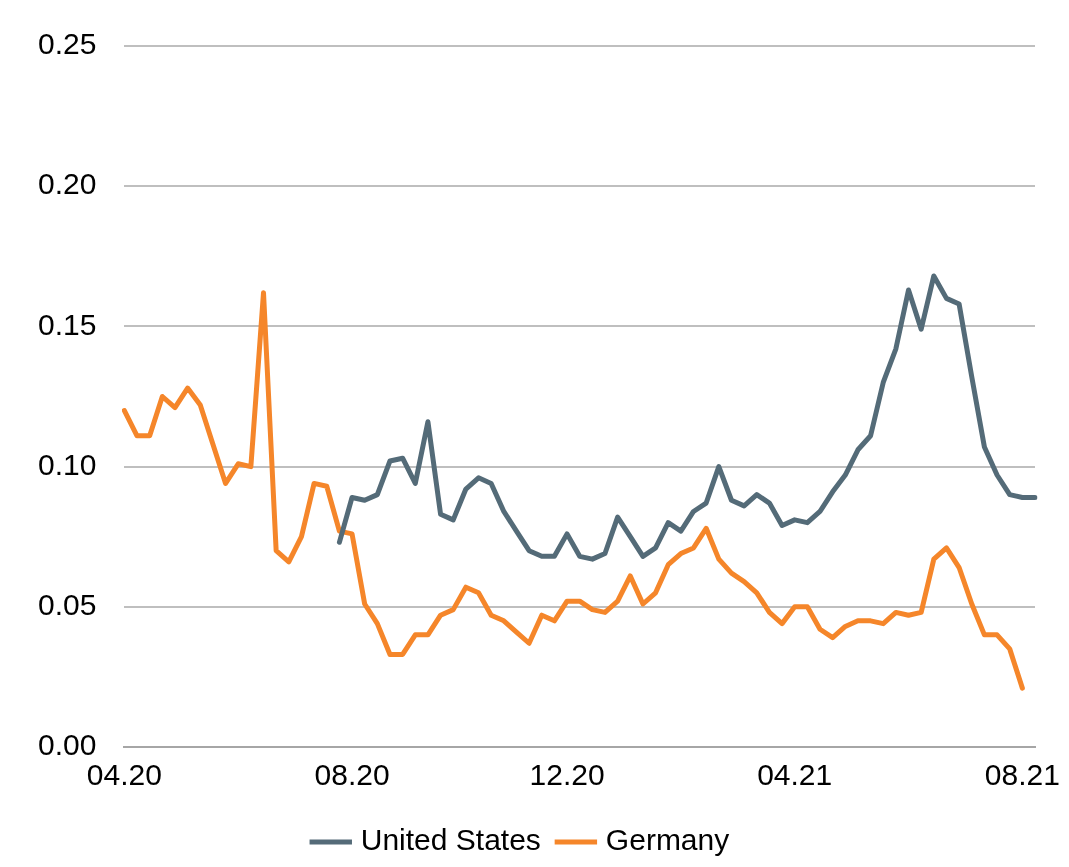 The height and width of the screenshot is (867, 1069). Describe the element at coordinates (1022, 775) in the screenshot. I see `x-tick-label: 08.21` at that location.